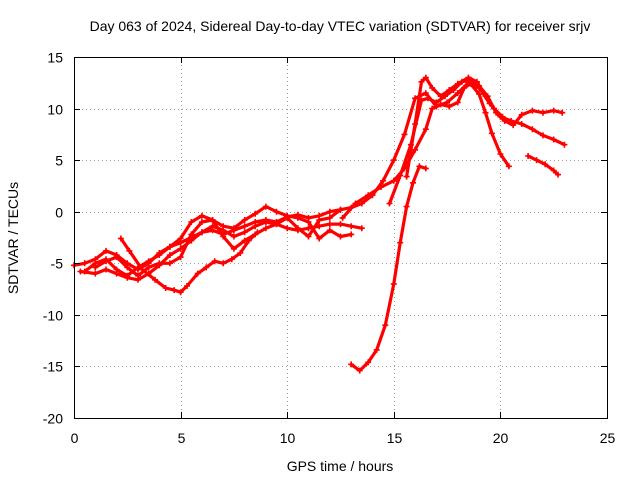 The height and width of the screenshot is (480, 640). What do you see at coordinates (57, 264) in the screenshot?
I see `y-tick-label: -5` at bounding box center [57, 264].